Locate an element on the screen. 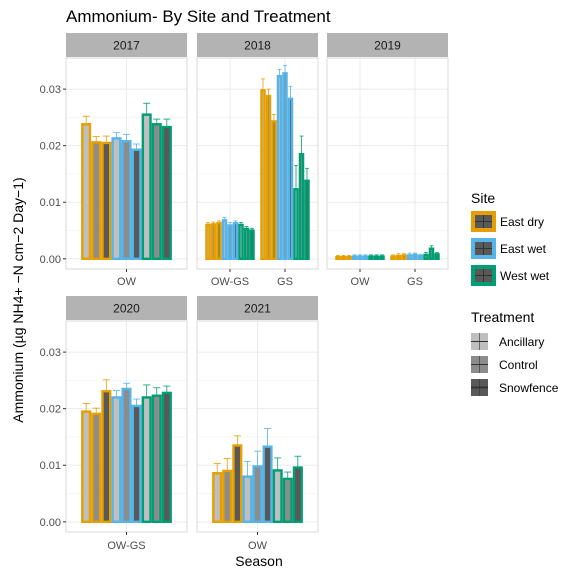 This screenshot has width=576, height=576. facet-strip-label: 2018 is located at coordinates (257, 46).